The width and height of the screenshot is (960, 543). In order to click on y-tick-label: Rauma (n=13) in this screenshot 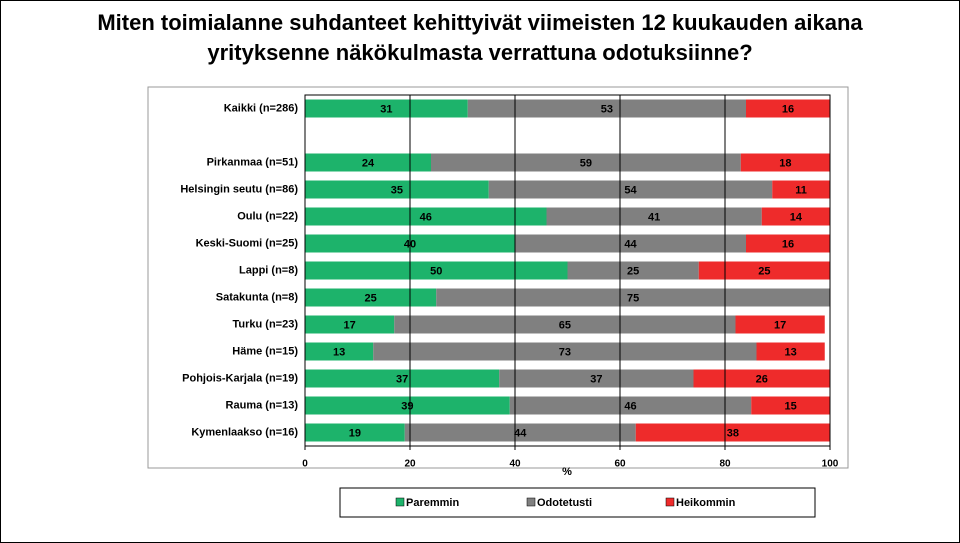, I will do `click(262, 405)`.